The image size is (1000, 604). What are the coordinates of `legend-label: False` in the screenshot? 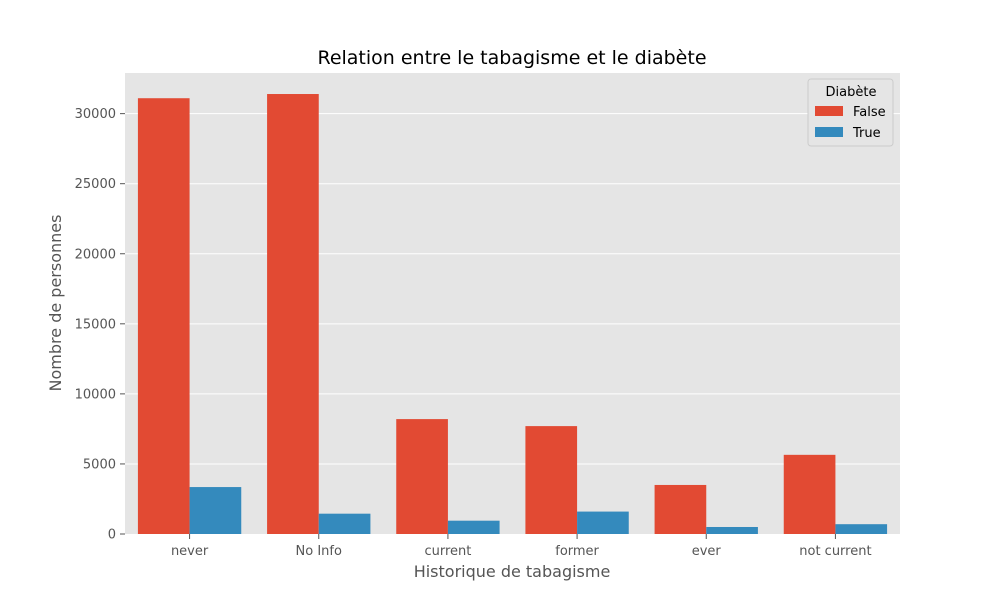 It's located at (869, 112).